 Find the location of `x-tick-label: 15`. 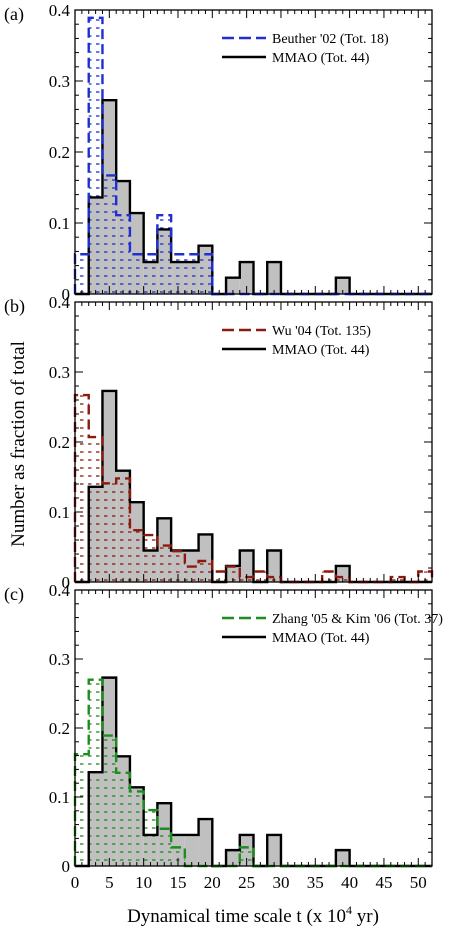

x-tick-label: 15 is located at coordinates (177, 882).